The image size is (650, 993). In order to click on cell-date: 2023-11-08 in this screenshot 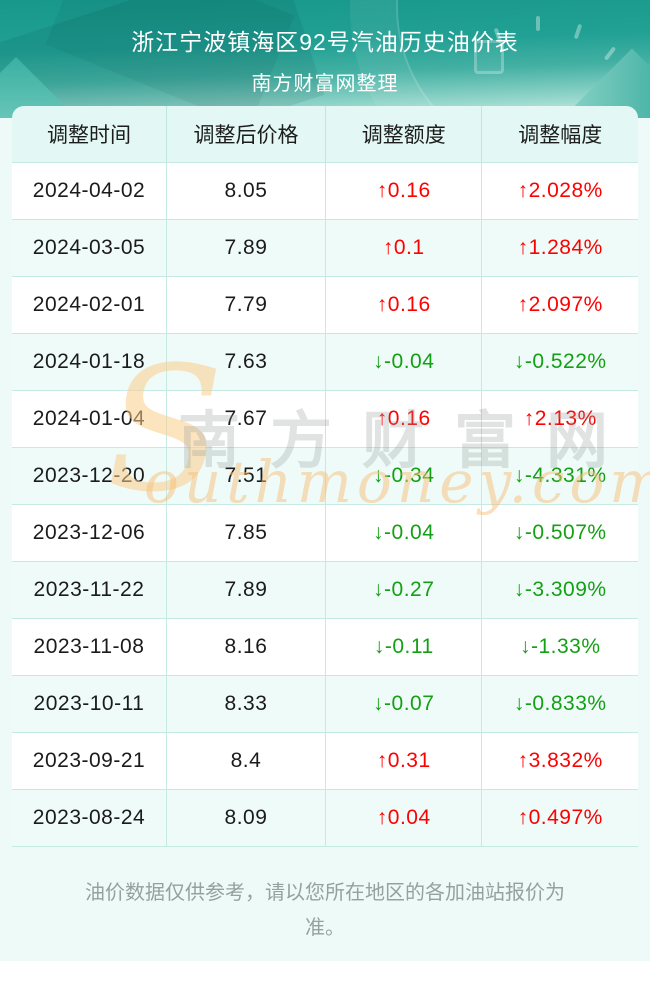, I will do `click(89, 646)`.